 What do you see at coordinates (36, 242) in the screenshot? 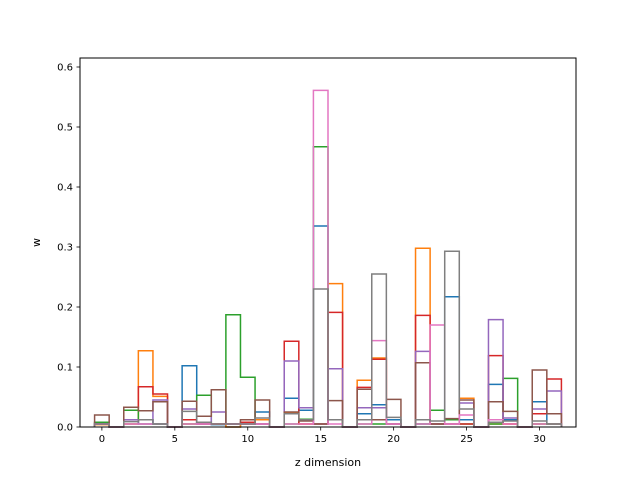
I see `y-axis-label: w` at bounding box center [36, 242].